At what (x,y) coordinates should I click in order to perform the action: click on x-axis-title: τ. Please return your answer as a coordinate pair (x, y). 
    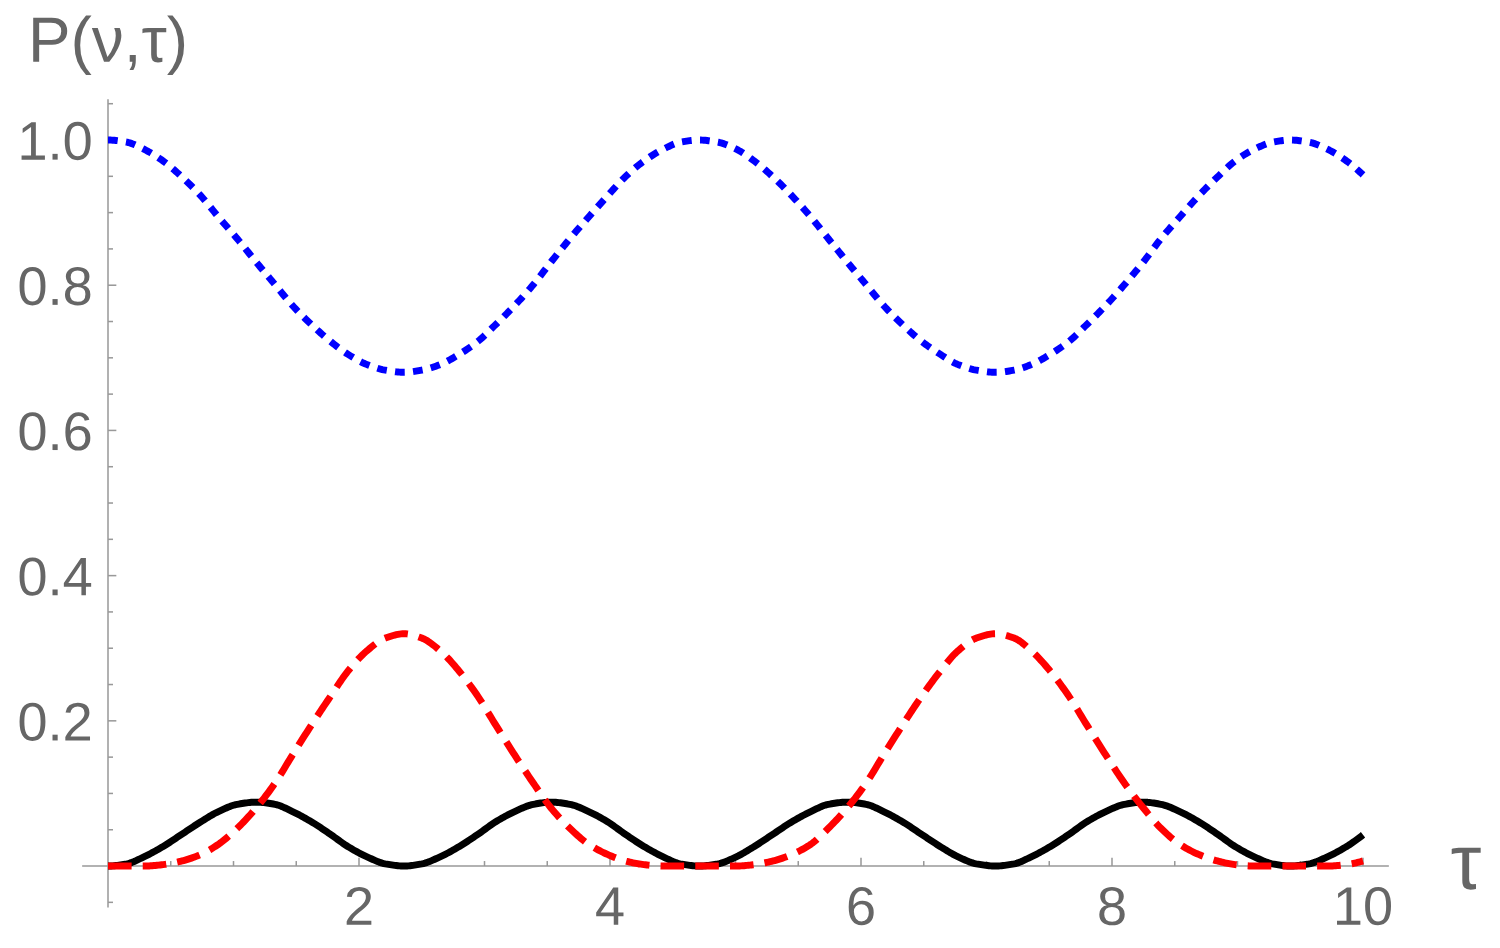
    Looking at the image, I should click on (1466, 868).